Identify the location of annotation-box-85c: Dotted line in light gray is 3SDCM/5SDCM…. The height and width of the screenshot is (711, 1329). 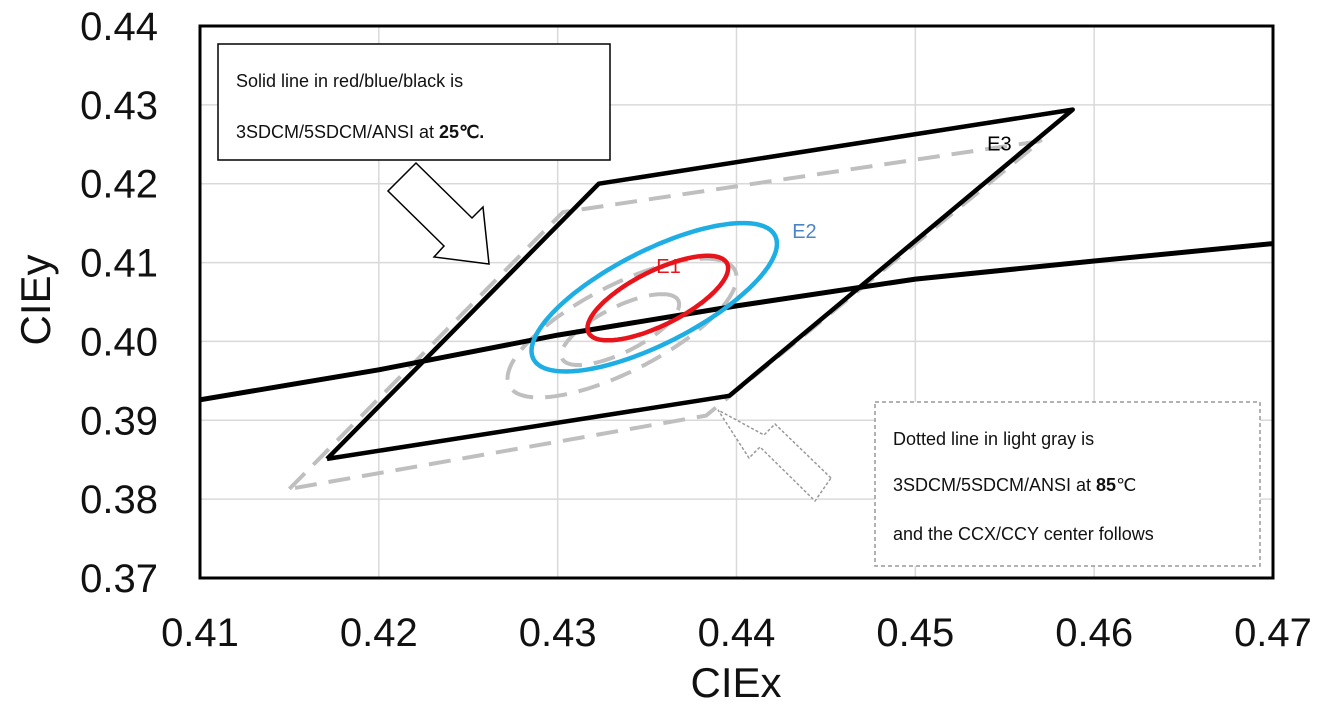
(1067, 484).